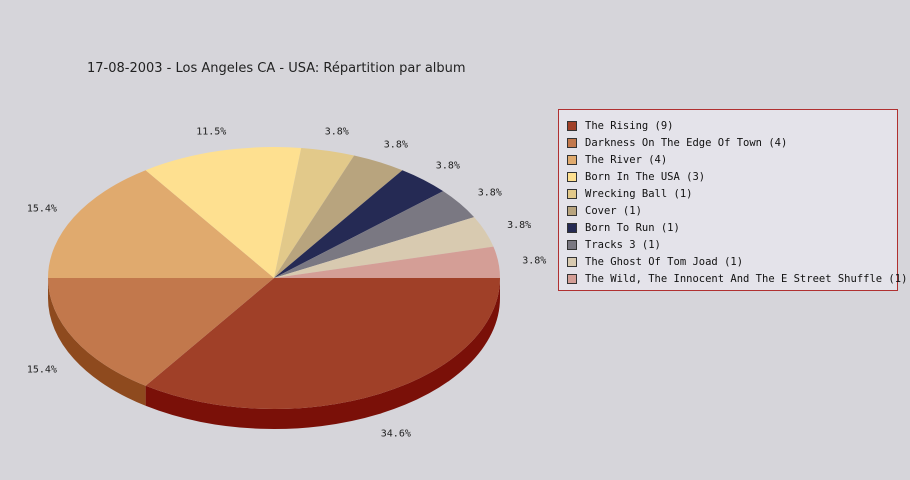 Image resolution: width=910 pixels, height=480 pixels. What do you see at coordinates (396, 434) in the screenshot?
I see `pie-percent-label-0: 34.6%` at bounding box center [396, 434].